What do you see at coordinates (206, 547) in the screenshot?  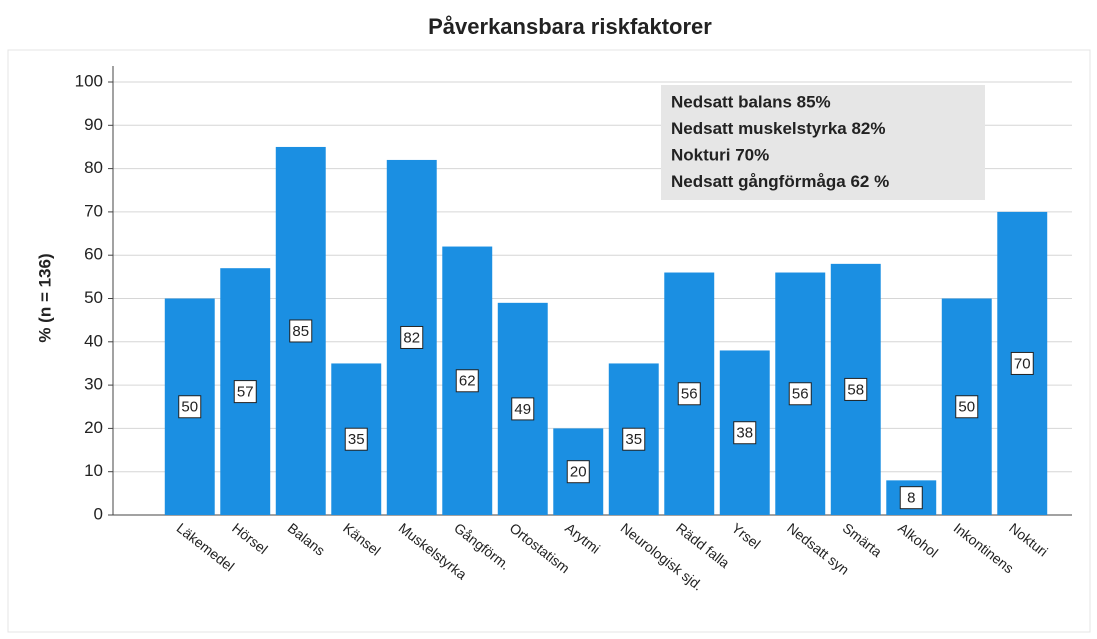 I see `x-tick-label: Läkemedel` at bounding box center [206, 547].